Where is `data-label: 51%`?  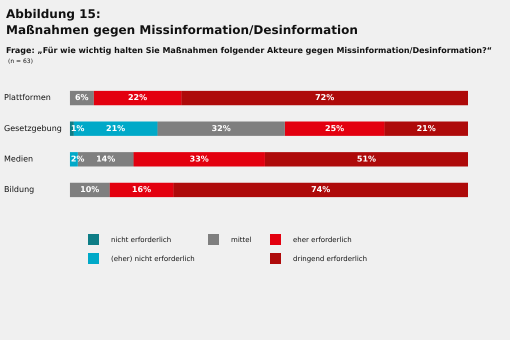
data-label: 51% is located at coordinates (366, 159).